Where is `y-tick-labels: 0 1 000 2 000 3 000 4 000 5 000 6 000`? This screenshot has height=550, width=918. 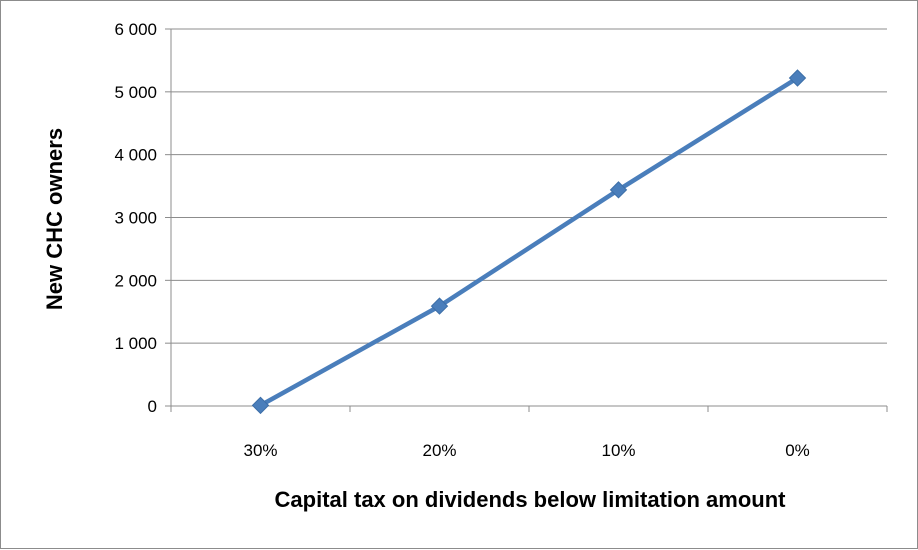
y-tick-labels: 0 1 000 2 000 3 000 4 000 5 000 6 000 is located at coordinates (135, 218).